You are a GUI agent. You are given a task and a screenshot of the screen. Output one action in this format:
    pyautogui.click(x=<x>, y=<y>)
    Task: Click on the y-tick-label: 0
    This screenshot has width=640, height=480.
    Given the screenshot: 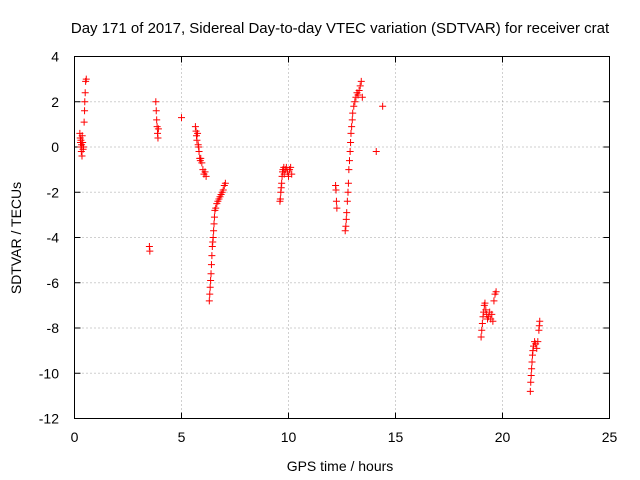 What is the action you would take?
    pyautogui.click(x=55, y=147)
    